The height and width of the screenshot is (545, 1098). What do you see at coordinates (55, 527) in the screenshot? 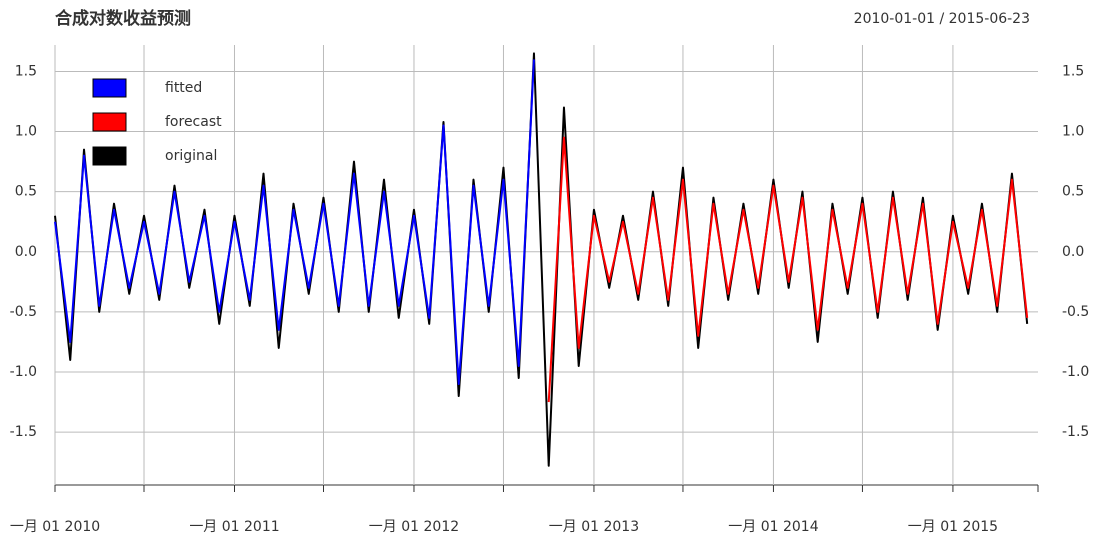
I see `x-tick-label: 一月 01 2010` at bounding box center [55, 527].